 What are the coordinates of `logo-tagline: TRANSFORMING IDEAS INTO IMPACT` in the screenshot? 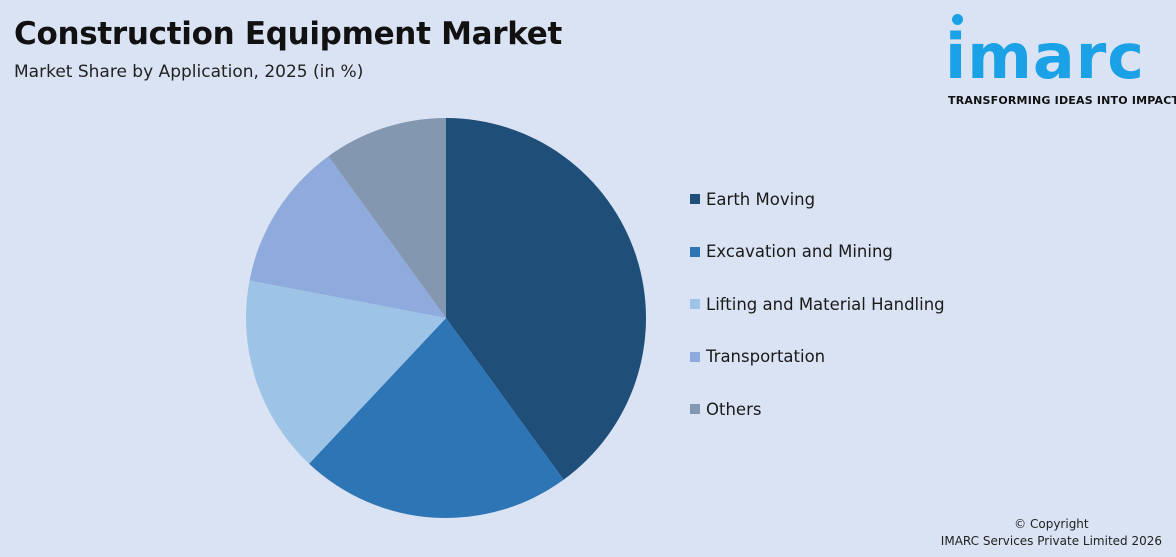 It's located at (1062, 100).